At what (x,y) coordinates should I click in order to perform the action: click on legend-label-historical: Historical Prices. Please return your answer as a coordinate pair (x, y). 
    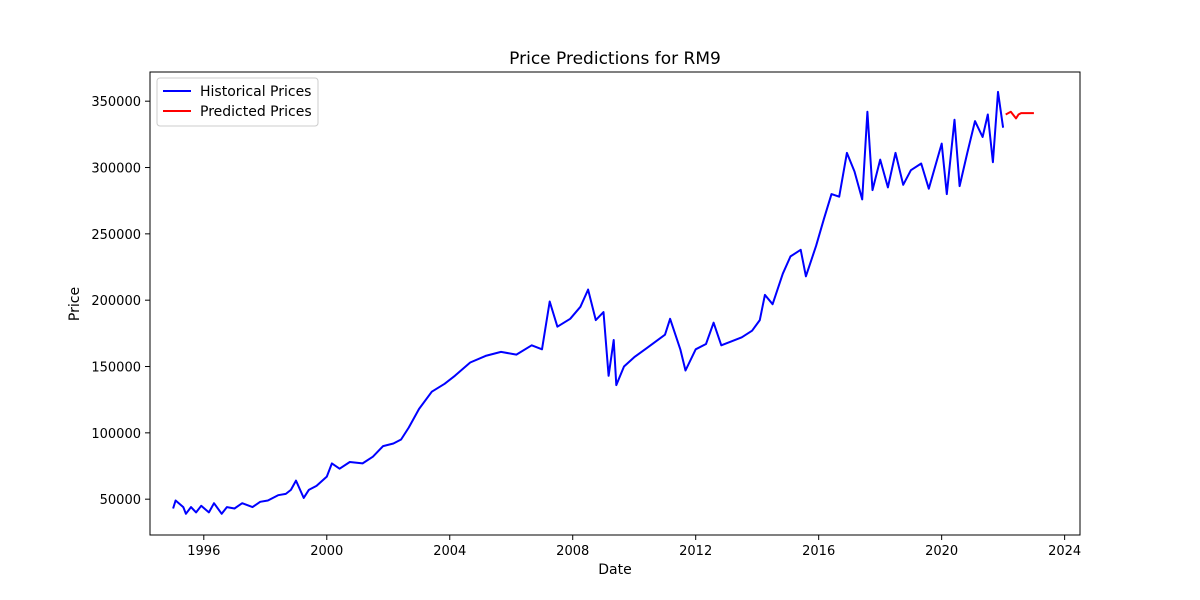
    Looking at the image, I should click on (255, 92).